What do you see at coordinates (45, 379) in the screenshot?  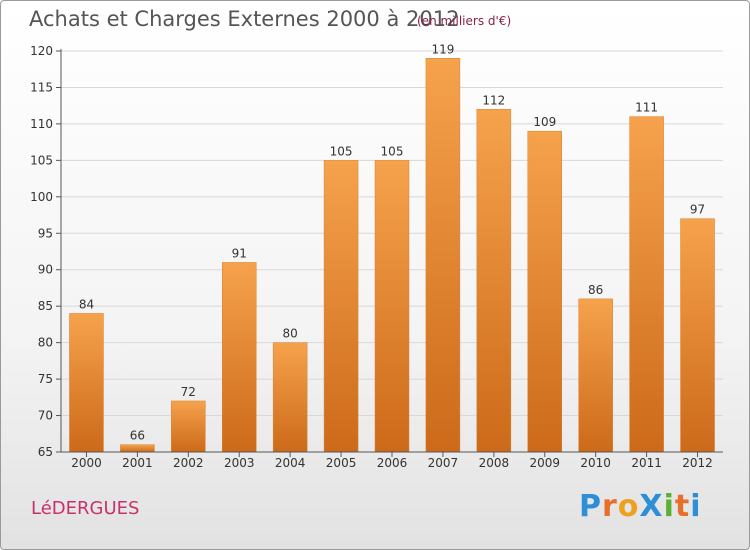 I see `y-tick-label: 75` at bounding box center [45, 379].